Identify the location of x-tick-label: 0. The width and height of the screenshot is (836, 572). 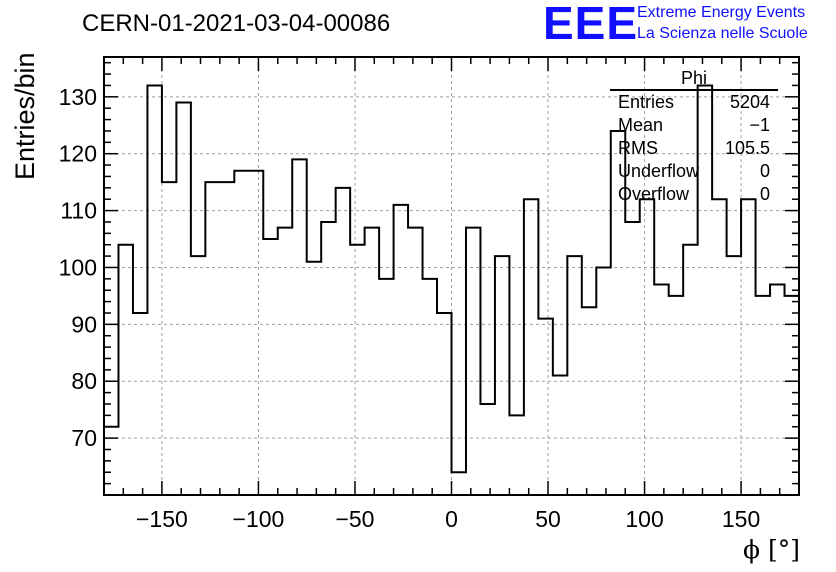
(451, 519).